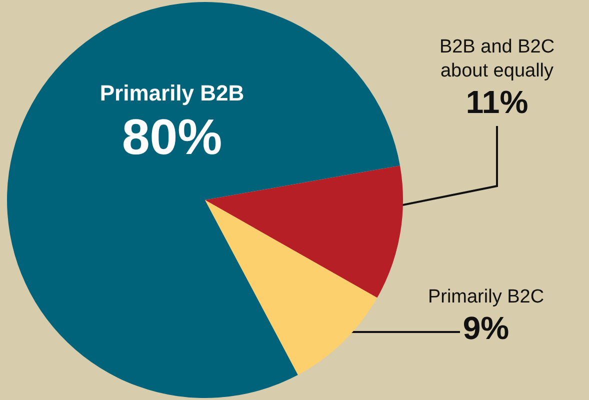 The width and height of the screenshot is (589, 400). Describe the element at coordinates (172, 137) in the screenshot. I see `data-label: 80%` at that location.